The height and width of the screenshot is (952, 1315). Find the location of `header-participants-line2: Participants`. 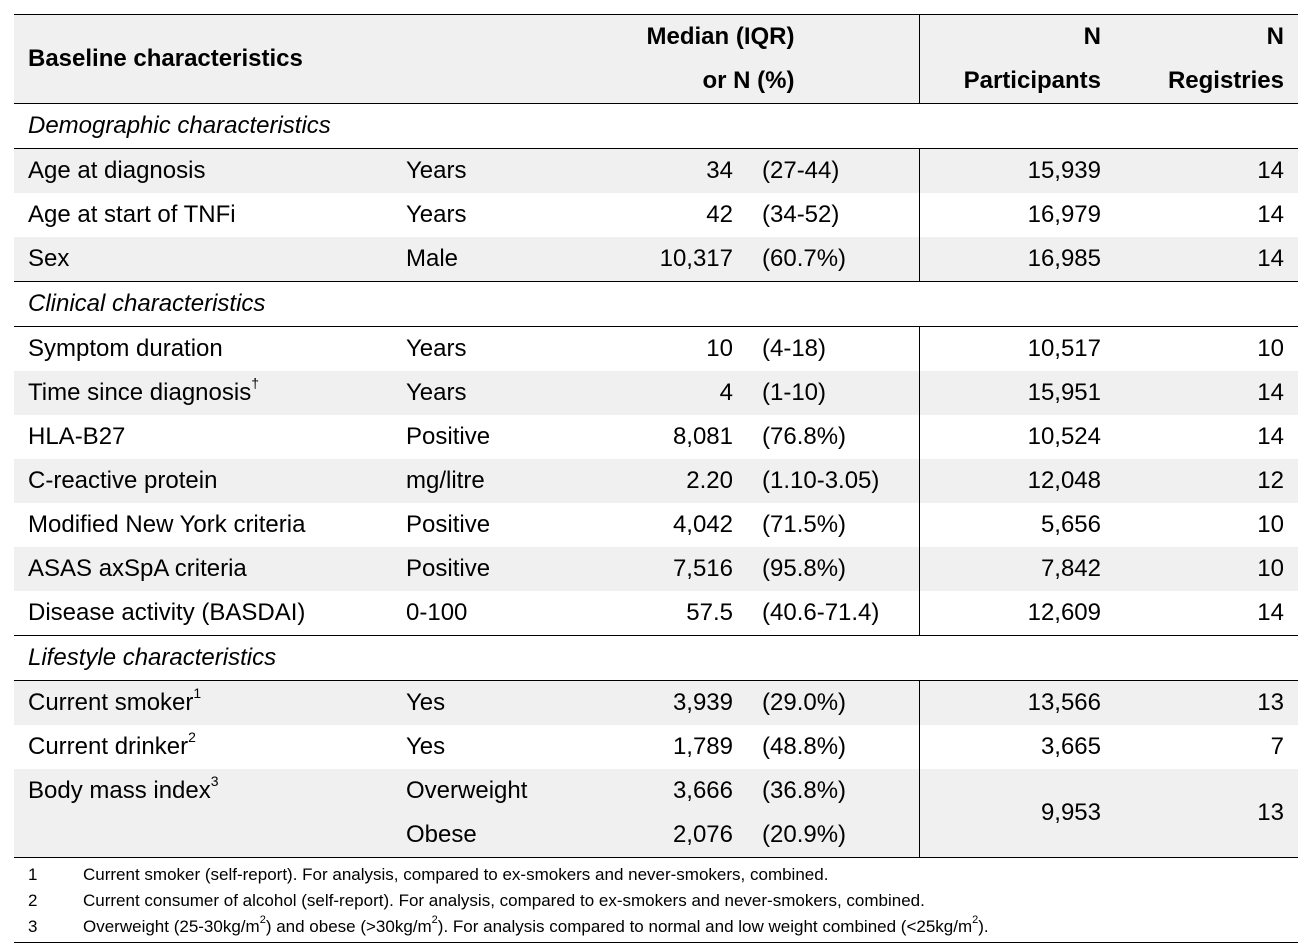

header-participants-line2: Participants is located at coordinates (1032, 80).